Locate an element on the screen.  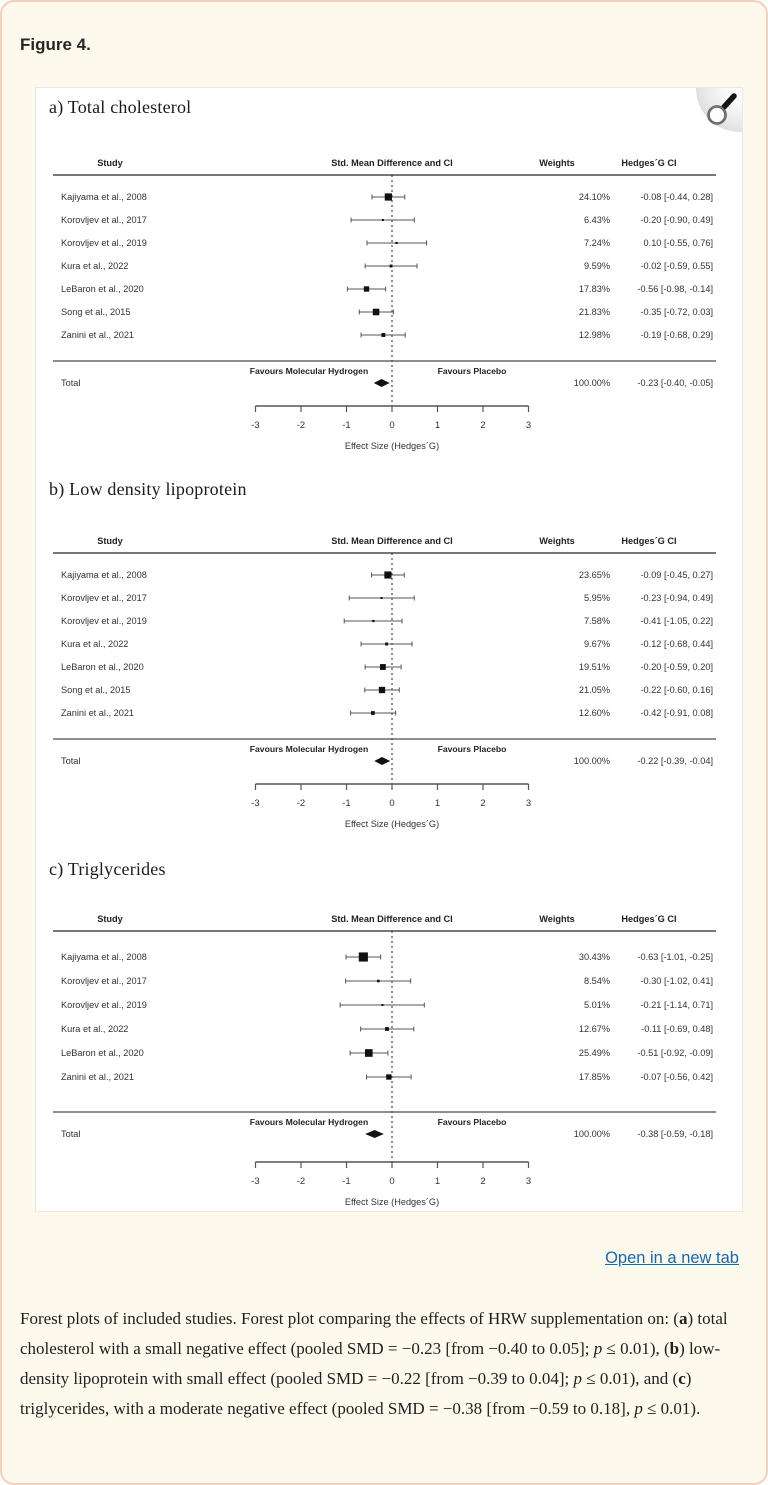
weight-value: 9.67% is located at coordinates (597, 644).